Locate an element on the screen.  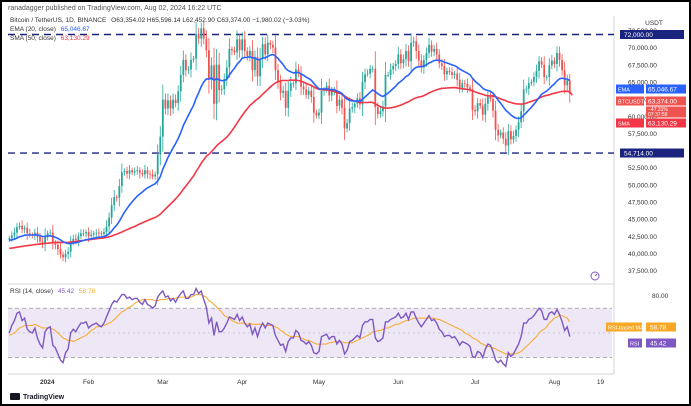
x-tick-label: Jul is located at coordinates (475, 382).